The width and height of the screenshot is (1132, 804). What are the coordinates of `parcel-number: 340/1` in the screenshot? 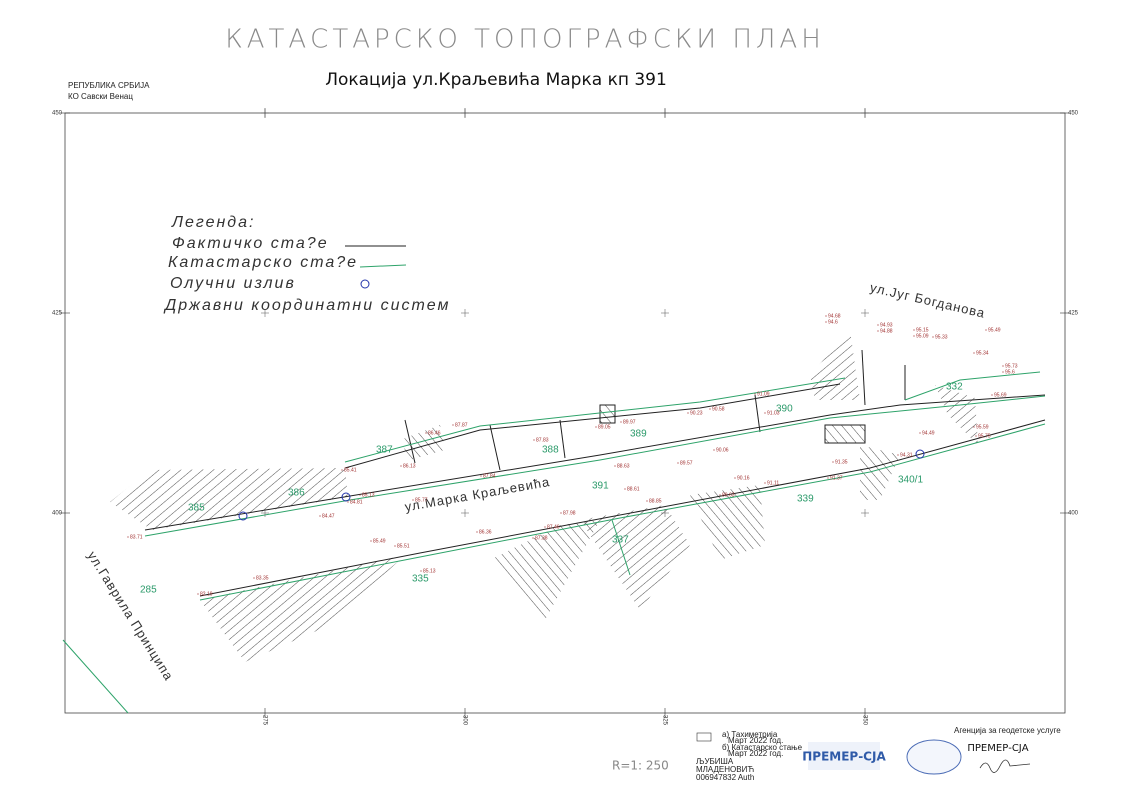 It's located at (910, 480).